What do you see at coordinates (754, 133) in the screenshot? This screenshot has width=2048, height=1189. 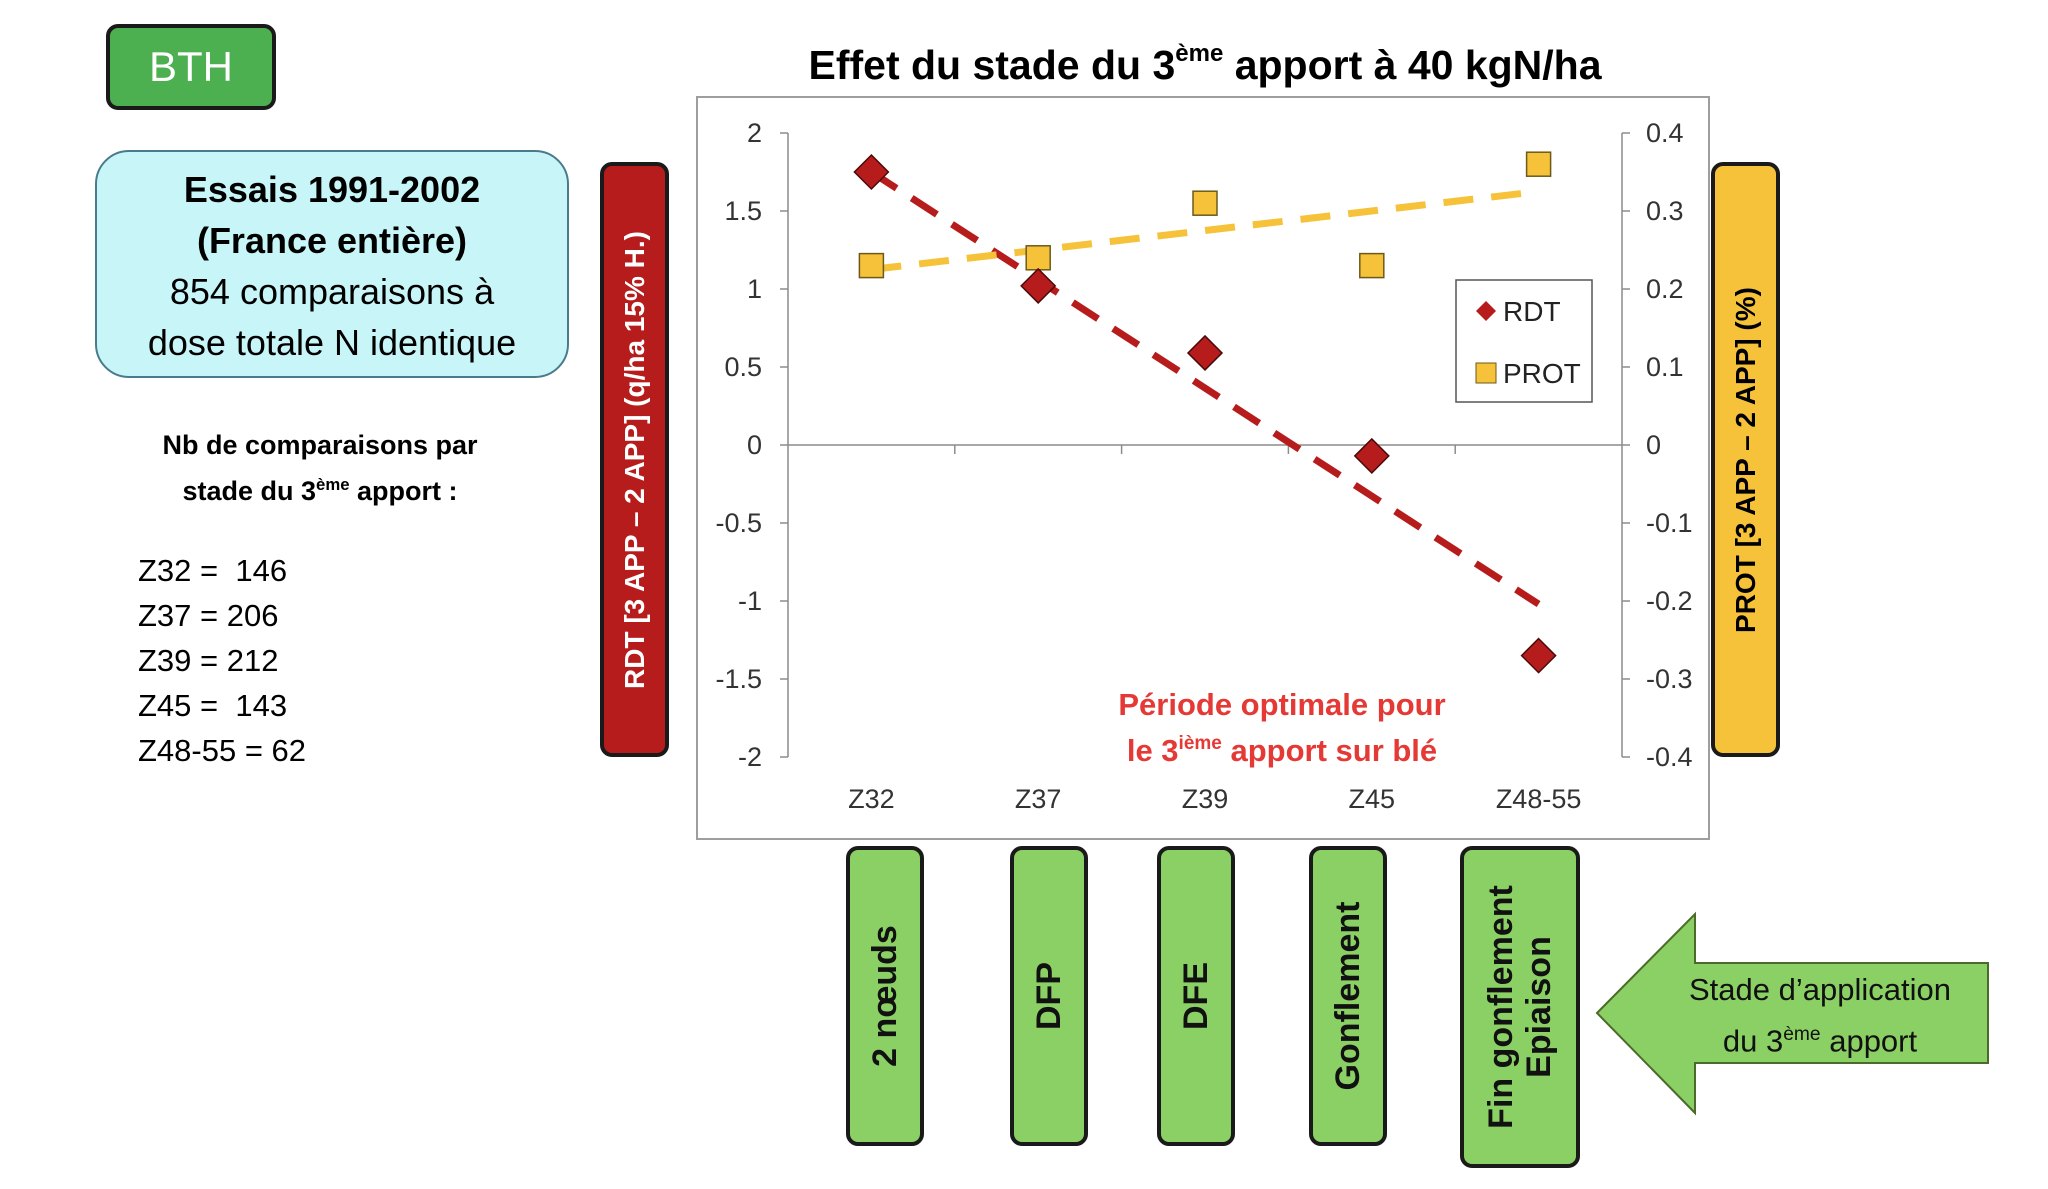 I see `y-tick-label: 2` at bounding box center [754, 133].